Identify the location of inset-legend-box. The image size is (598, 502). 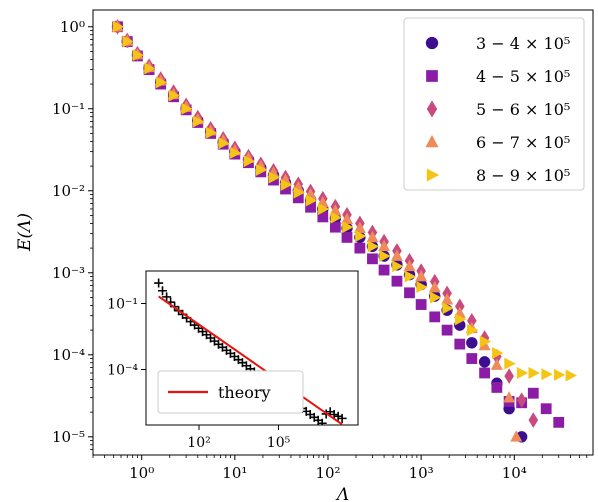
(230, 392).